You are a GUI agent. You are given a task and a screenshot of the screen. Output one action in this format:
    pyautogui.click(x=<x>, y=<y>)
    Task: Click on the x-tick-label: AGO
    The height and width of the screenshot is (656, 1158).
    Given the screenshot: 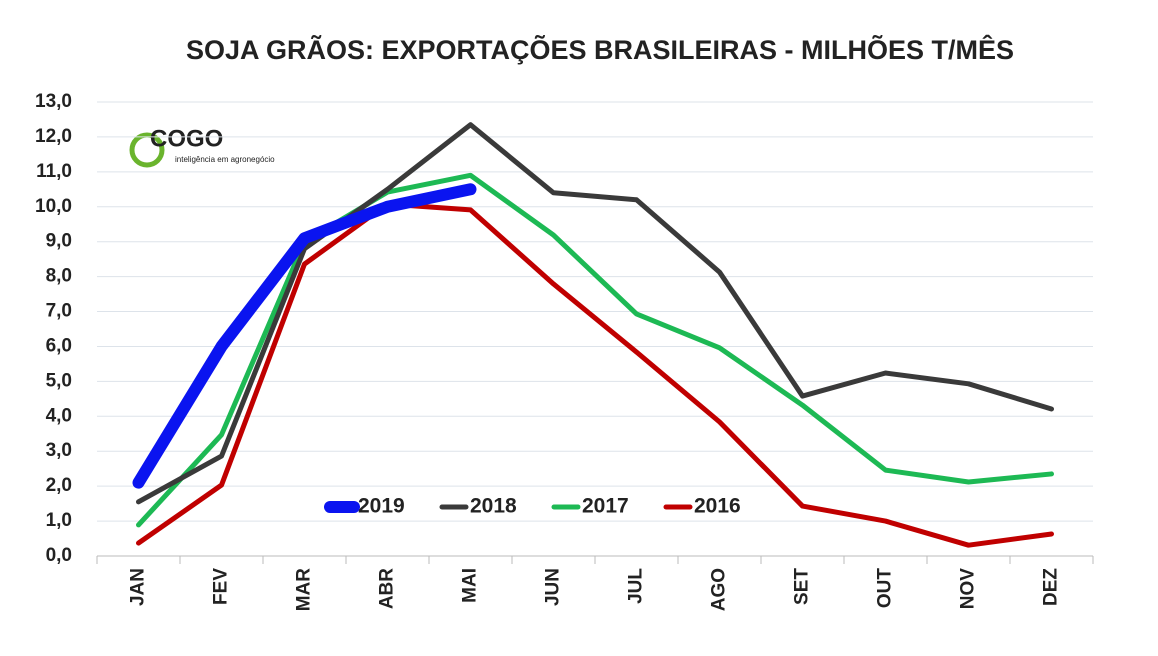 What is the action you would take?
    pyautogui.click(x=719, y=589)
    